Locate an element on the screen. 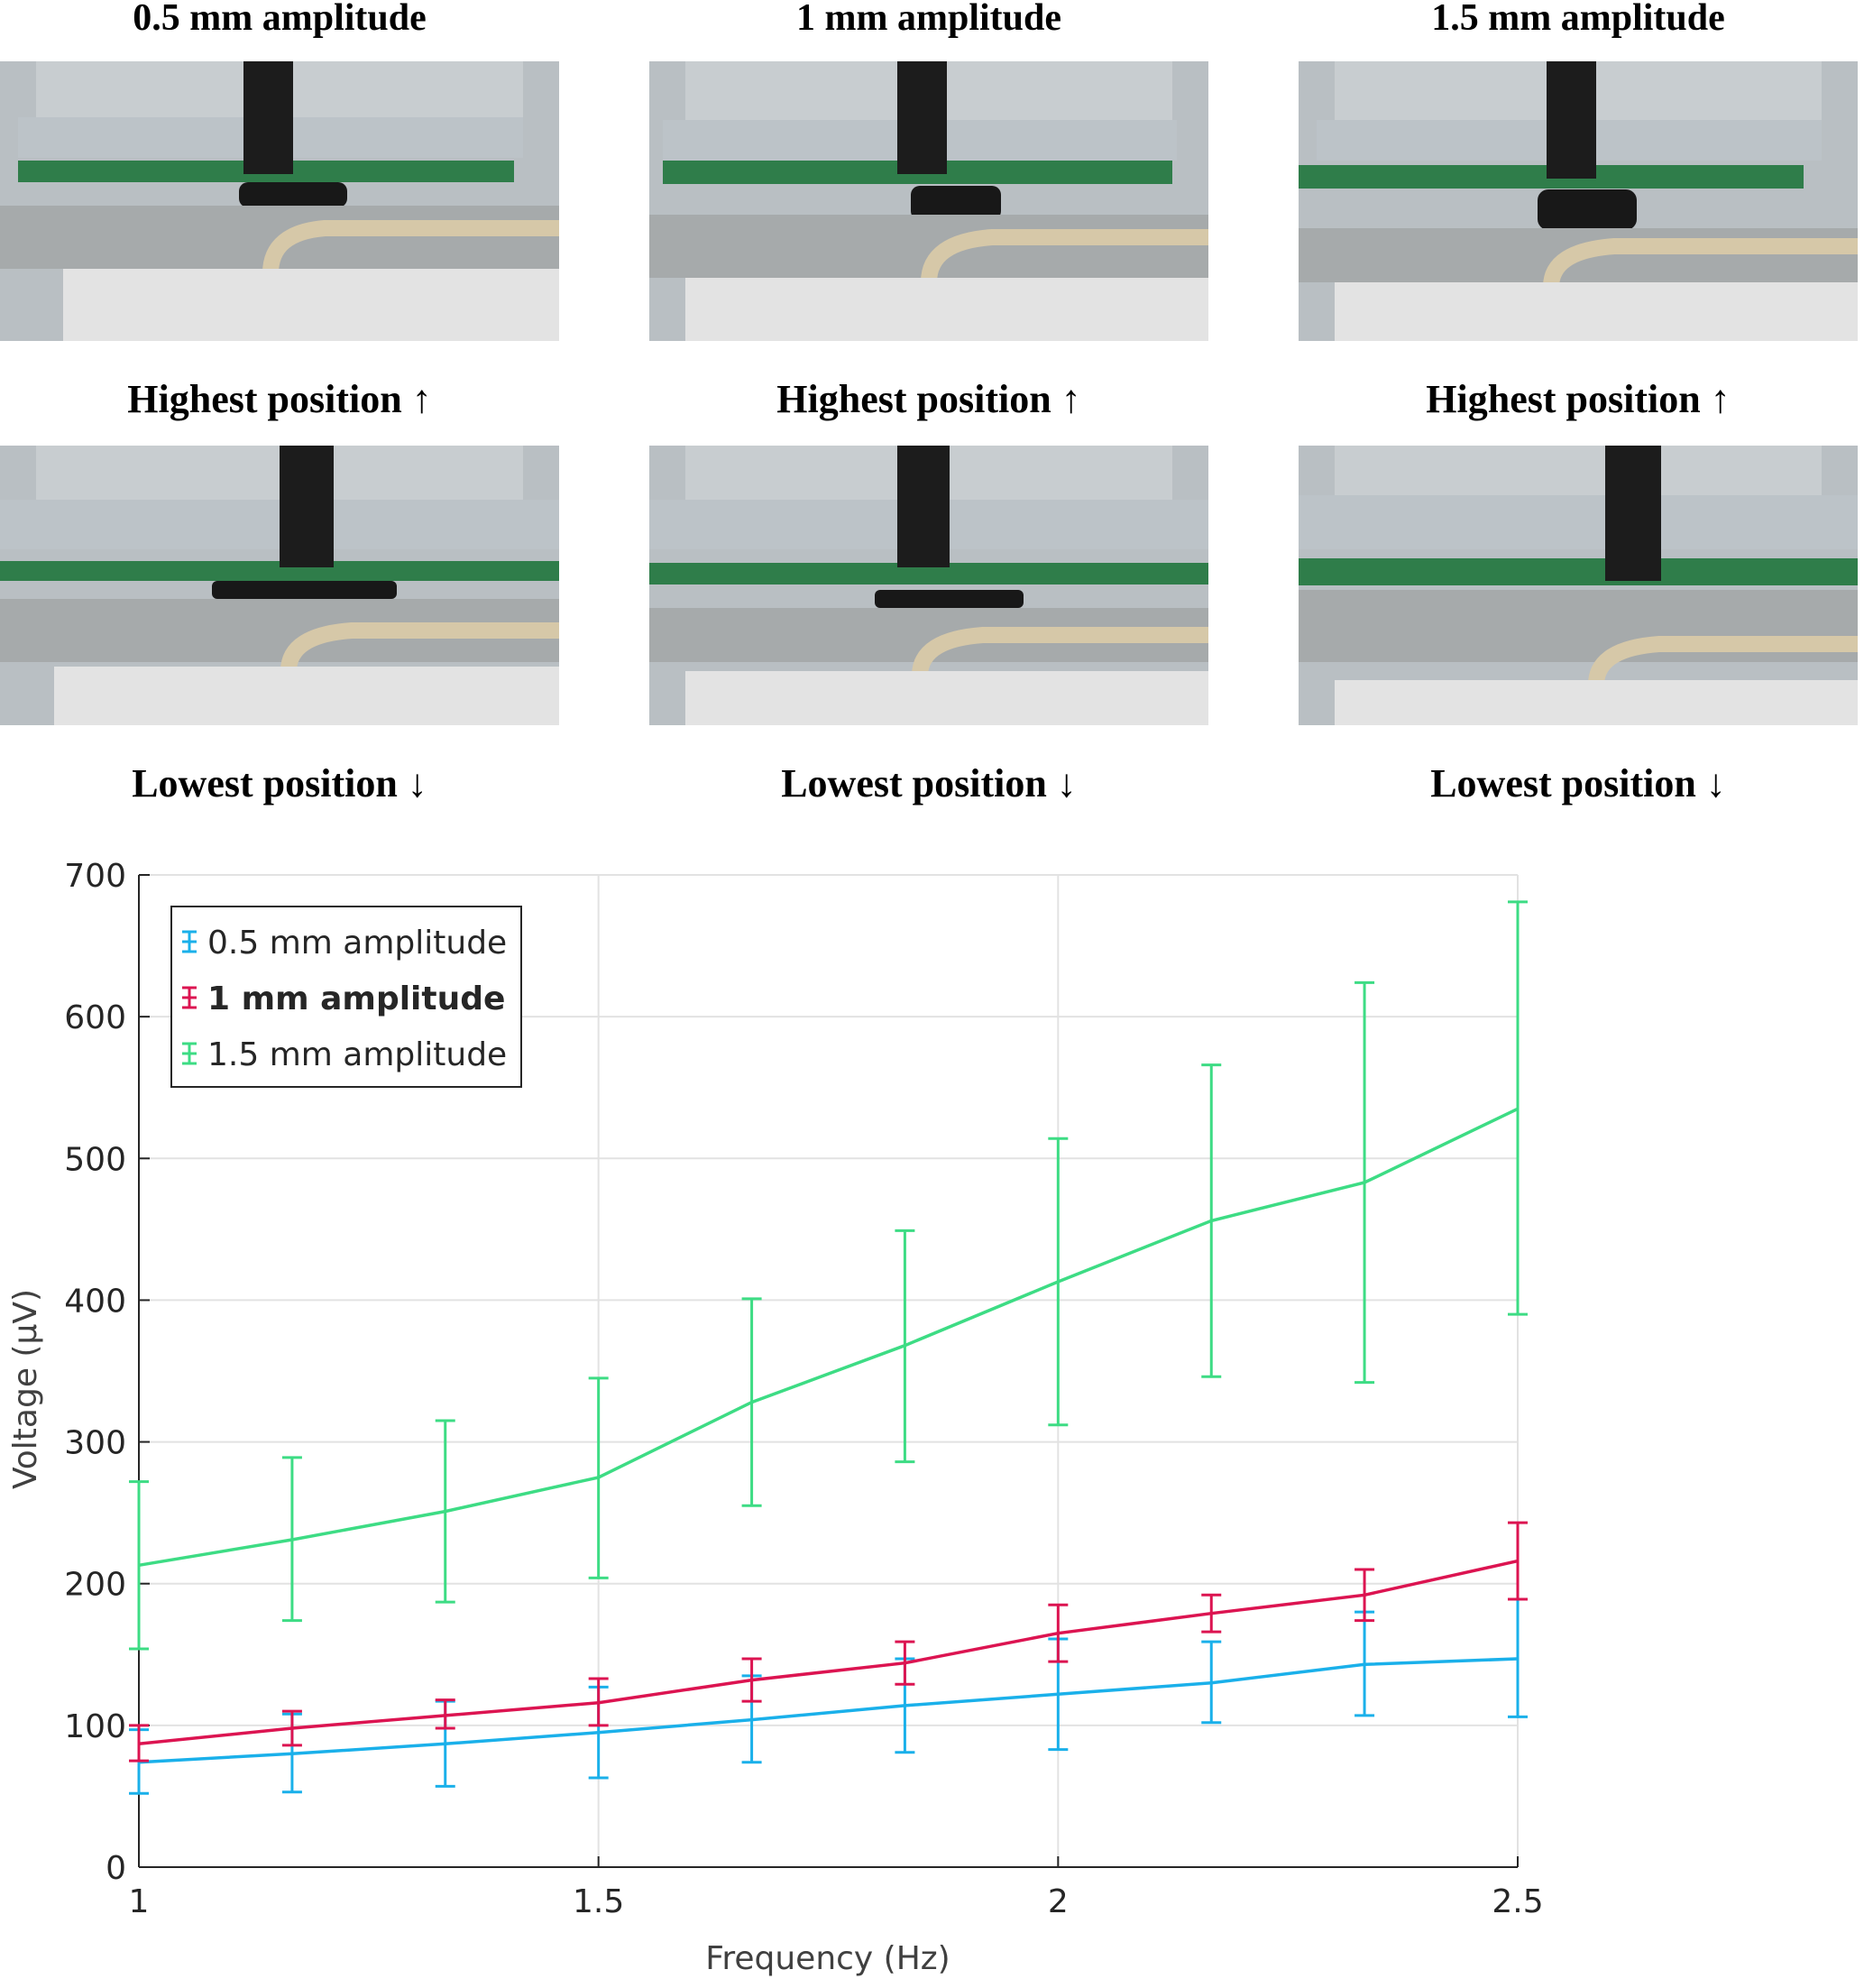 This screenshot has height=1988, width=1864. legend-label: 1.5 mm amplitude is located at coordinates (357, 1055).